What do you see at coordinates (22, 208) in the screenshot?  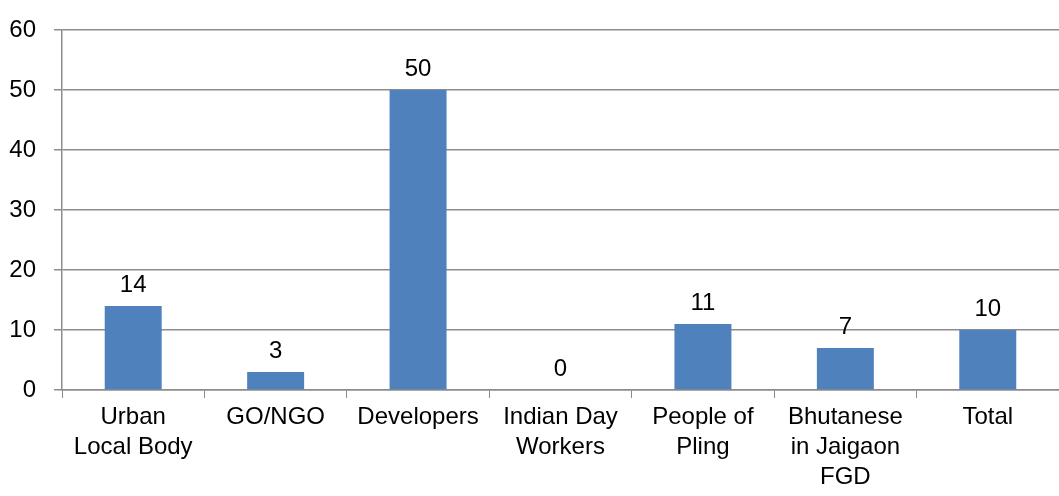 I see `y-tick-label: 30` at bounding box center [22, 208].